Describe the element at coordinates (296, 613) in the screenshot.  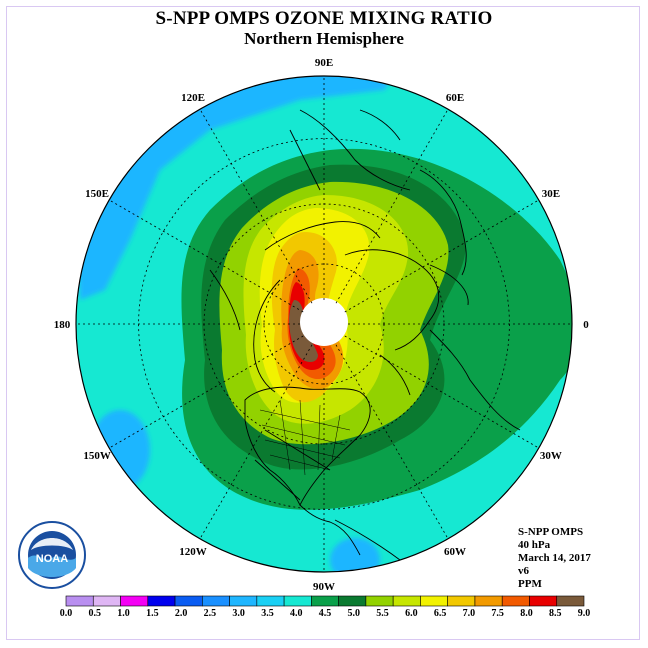
I see `colorbar-tick-label: 4.0` at that location.